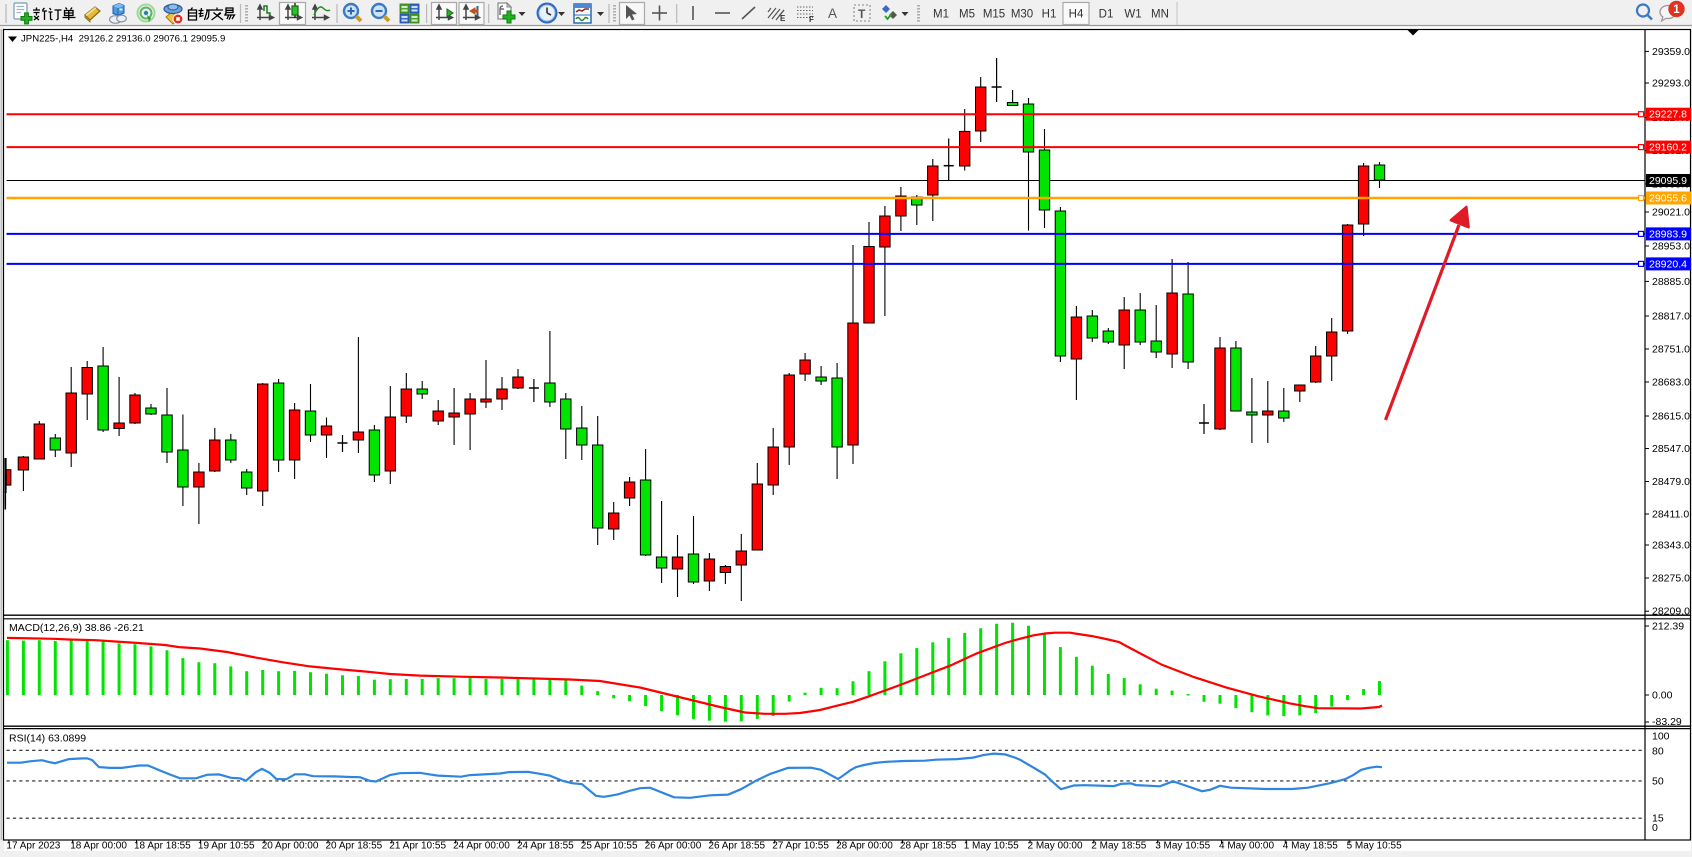  I want to click on svg-text: 0.00, so click(1662, 696).